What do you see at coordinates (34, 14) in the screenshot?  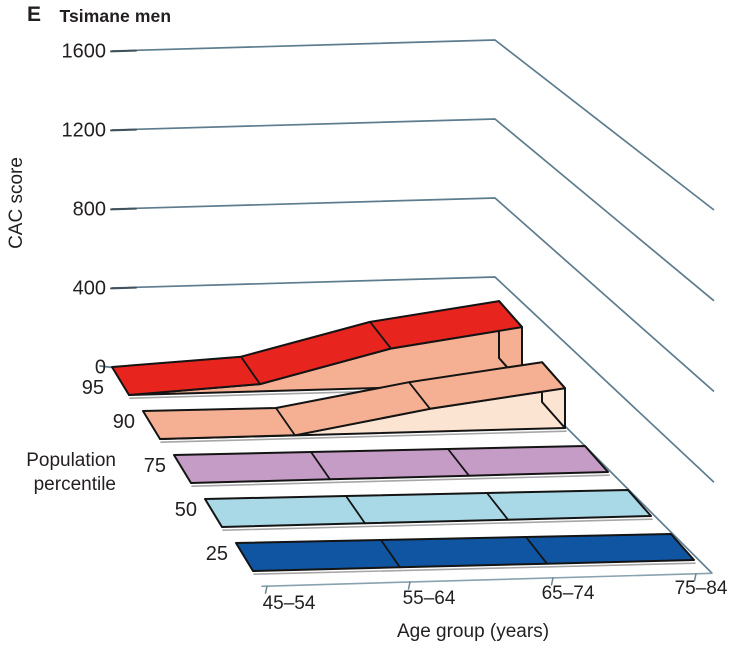 I see `panel-letter: E` at bounding box center [34, 14].